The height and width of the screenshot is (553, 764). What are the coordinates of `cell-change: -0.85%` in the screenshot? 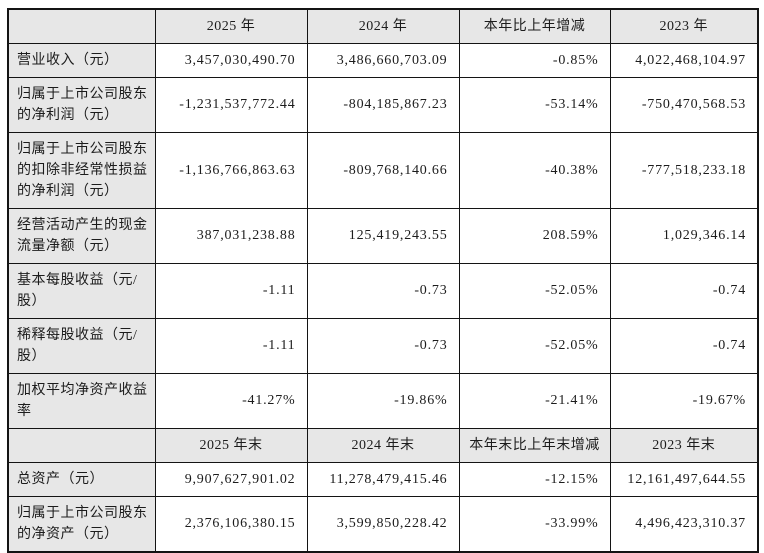 It's located at (534, 60).